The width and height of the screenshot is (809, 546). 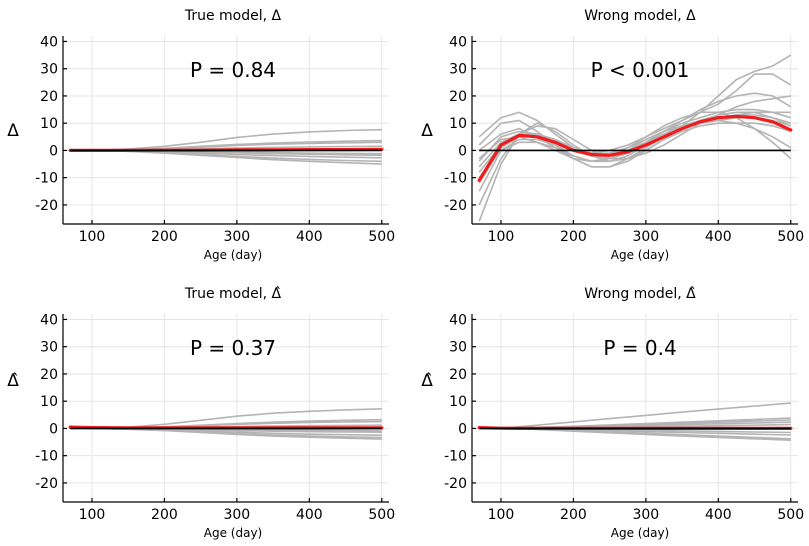 What do you see at coordinates (640, 294) in the screenshot?
I see `panel-title: Wrong model, Δ̂` at bounding box center [640, 294].